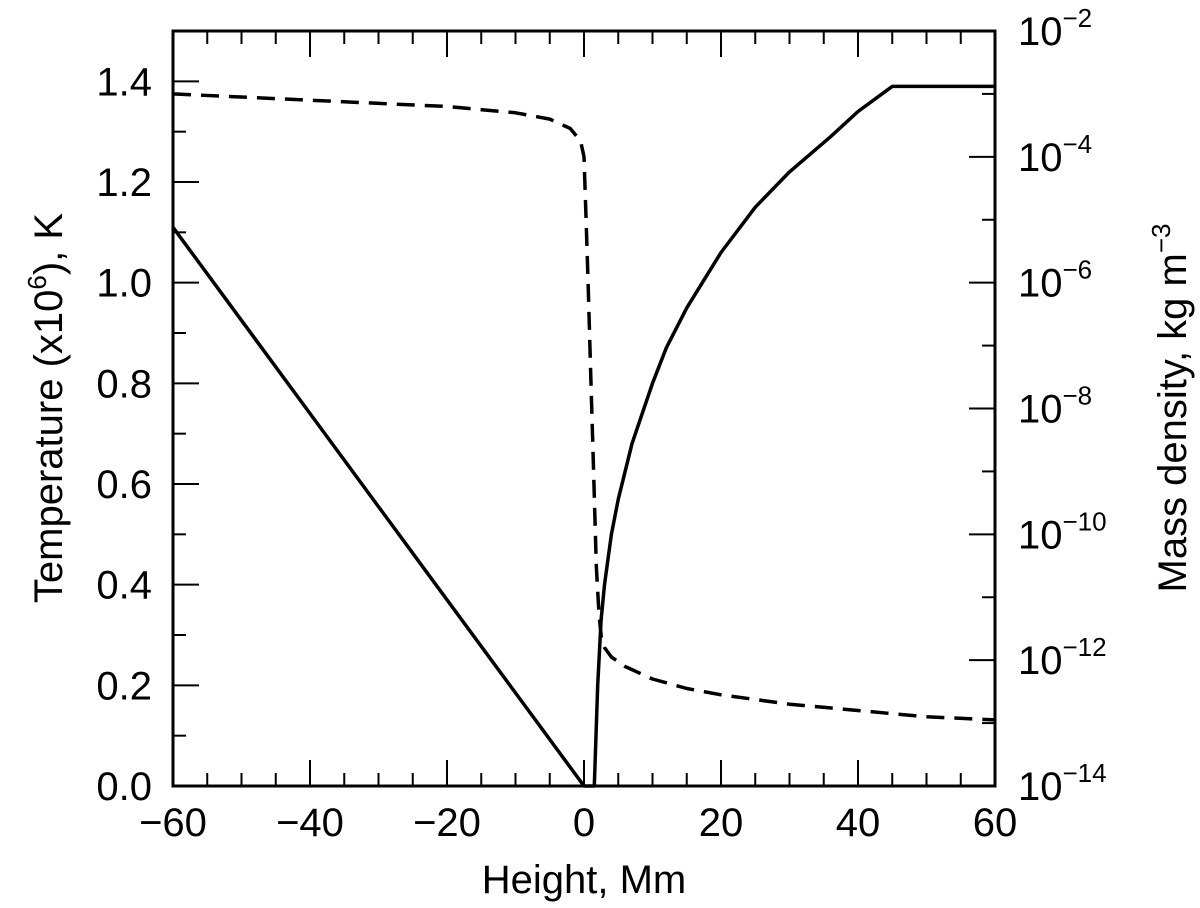  What do you see at coordinates (124, 284) in the screenshot?
I see `y-tick-label: 1.0` at bounding box center [124, 284].